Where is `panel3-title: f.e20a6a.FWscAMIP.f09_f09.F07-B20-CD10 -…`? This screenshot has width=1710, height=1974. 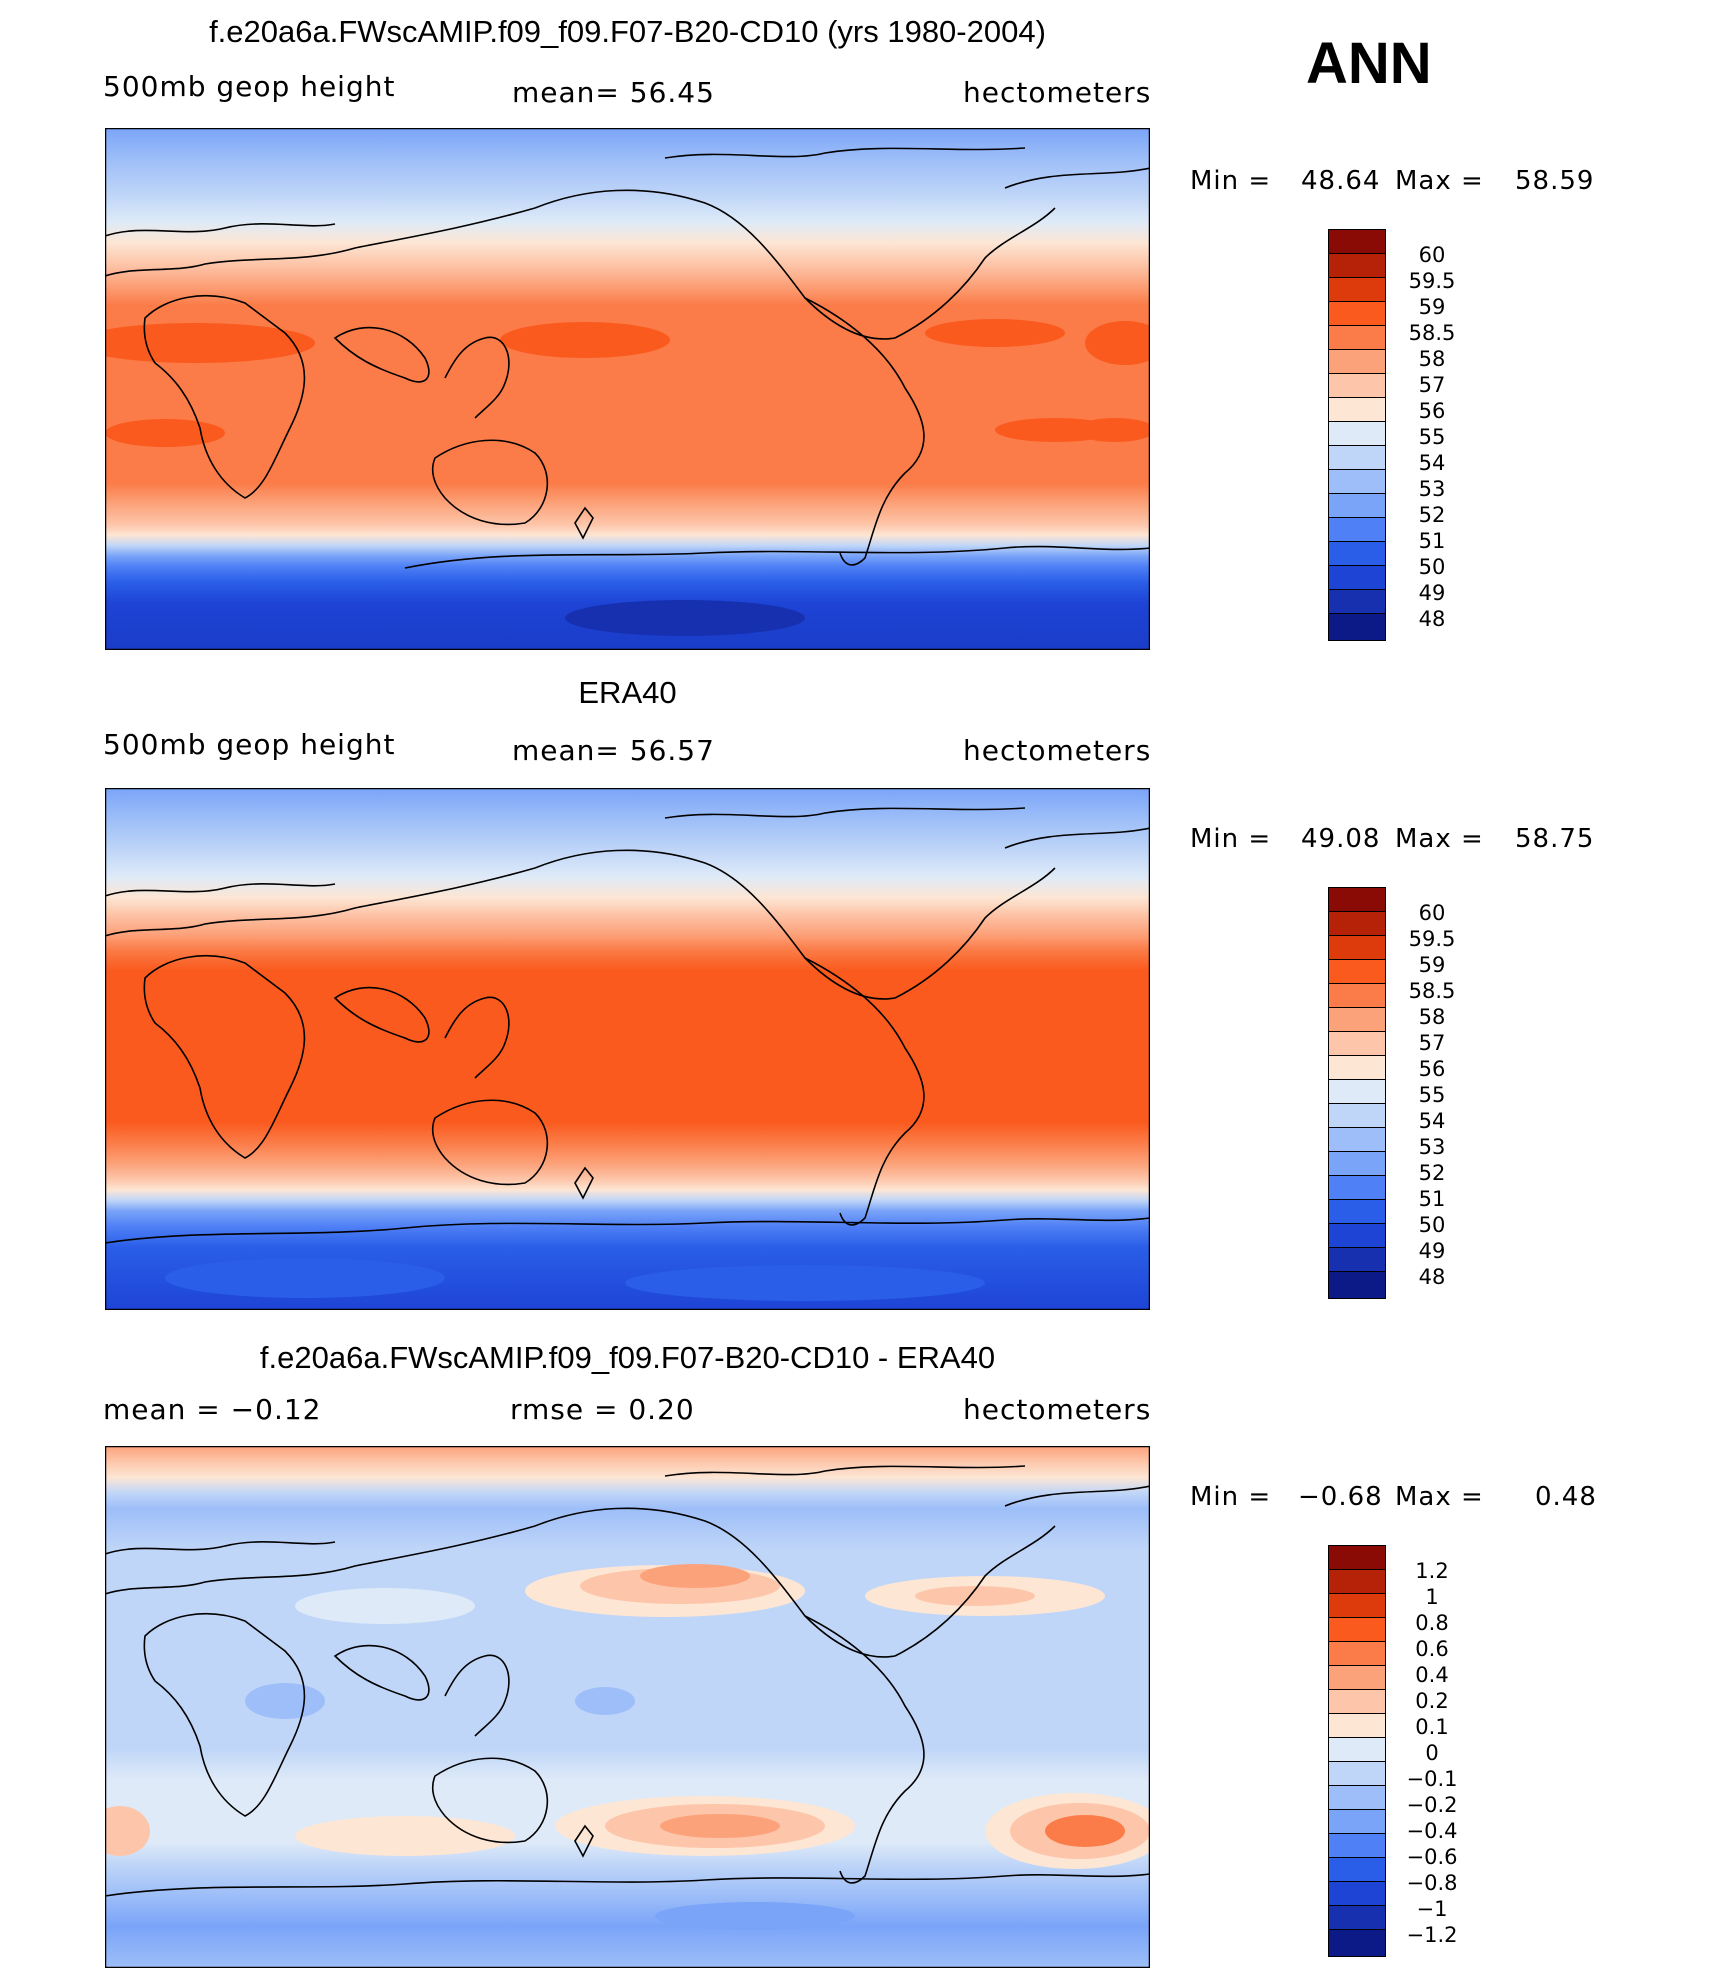 panel3-title: f.e20a6a.FWscAMIP.f09_f09.F07-B20-CD10 -… is located at coordinates (627, 1357).